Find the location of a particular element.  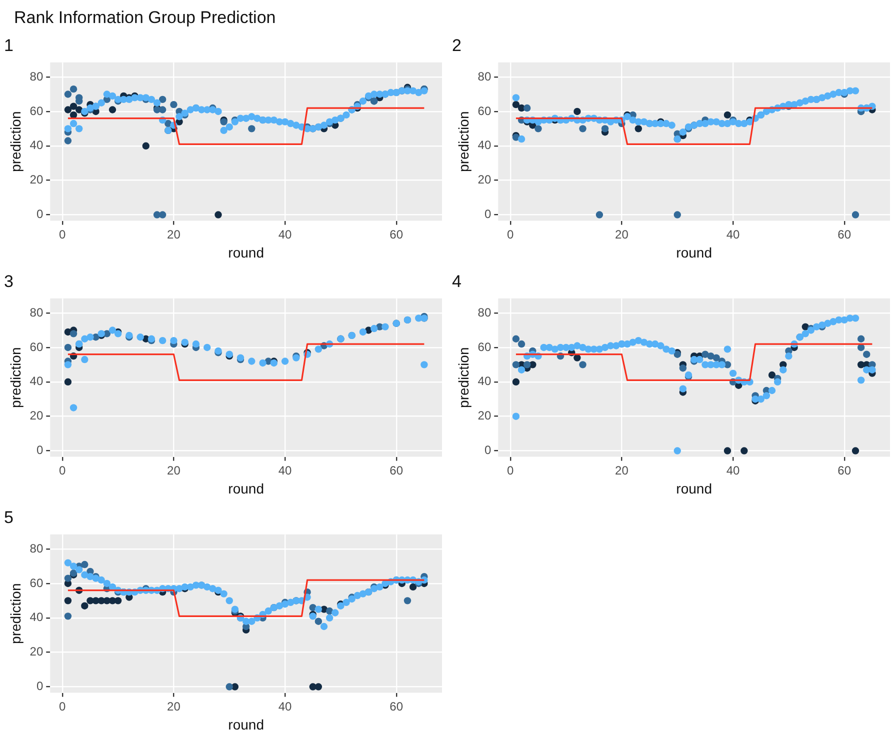

chart-title: 3 is located at coordinates (9, 281).